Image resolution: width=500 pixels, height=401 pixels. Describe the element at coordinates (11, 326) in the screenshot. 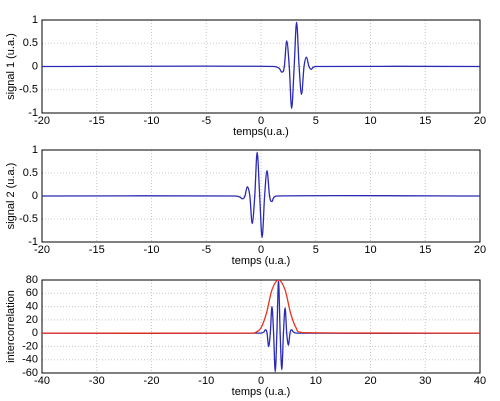

I see `y-axis-label: intercorrelation` at that location.